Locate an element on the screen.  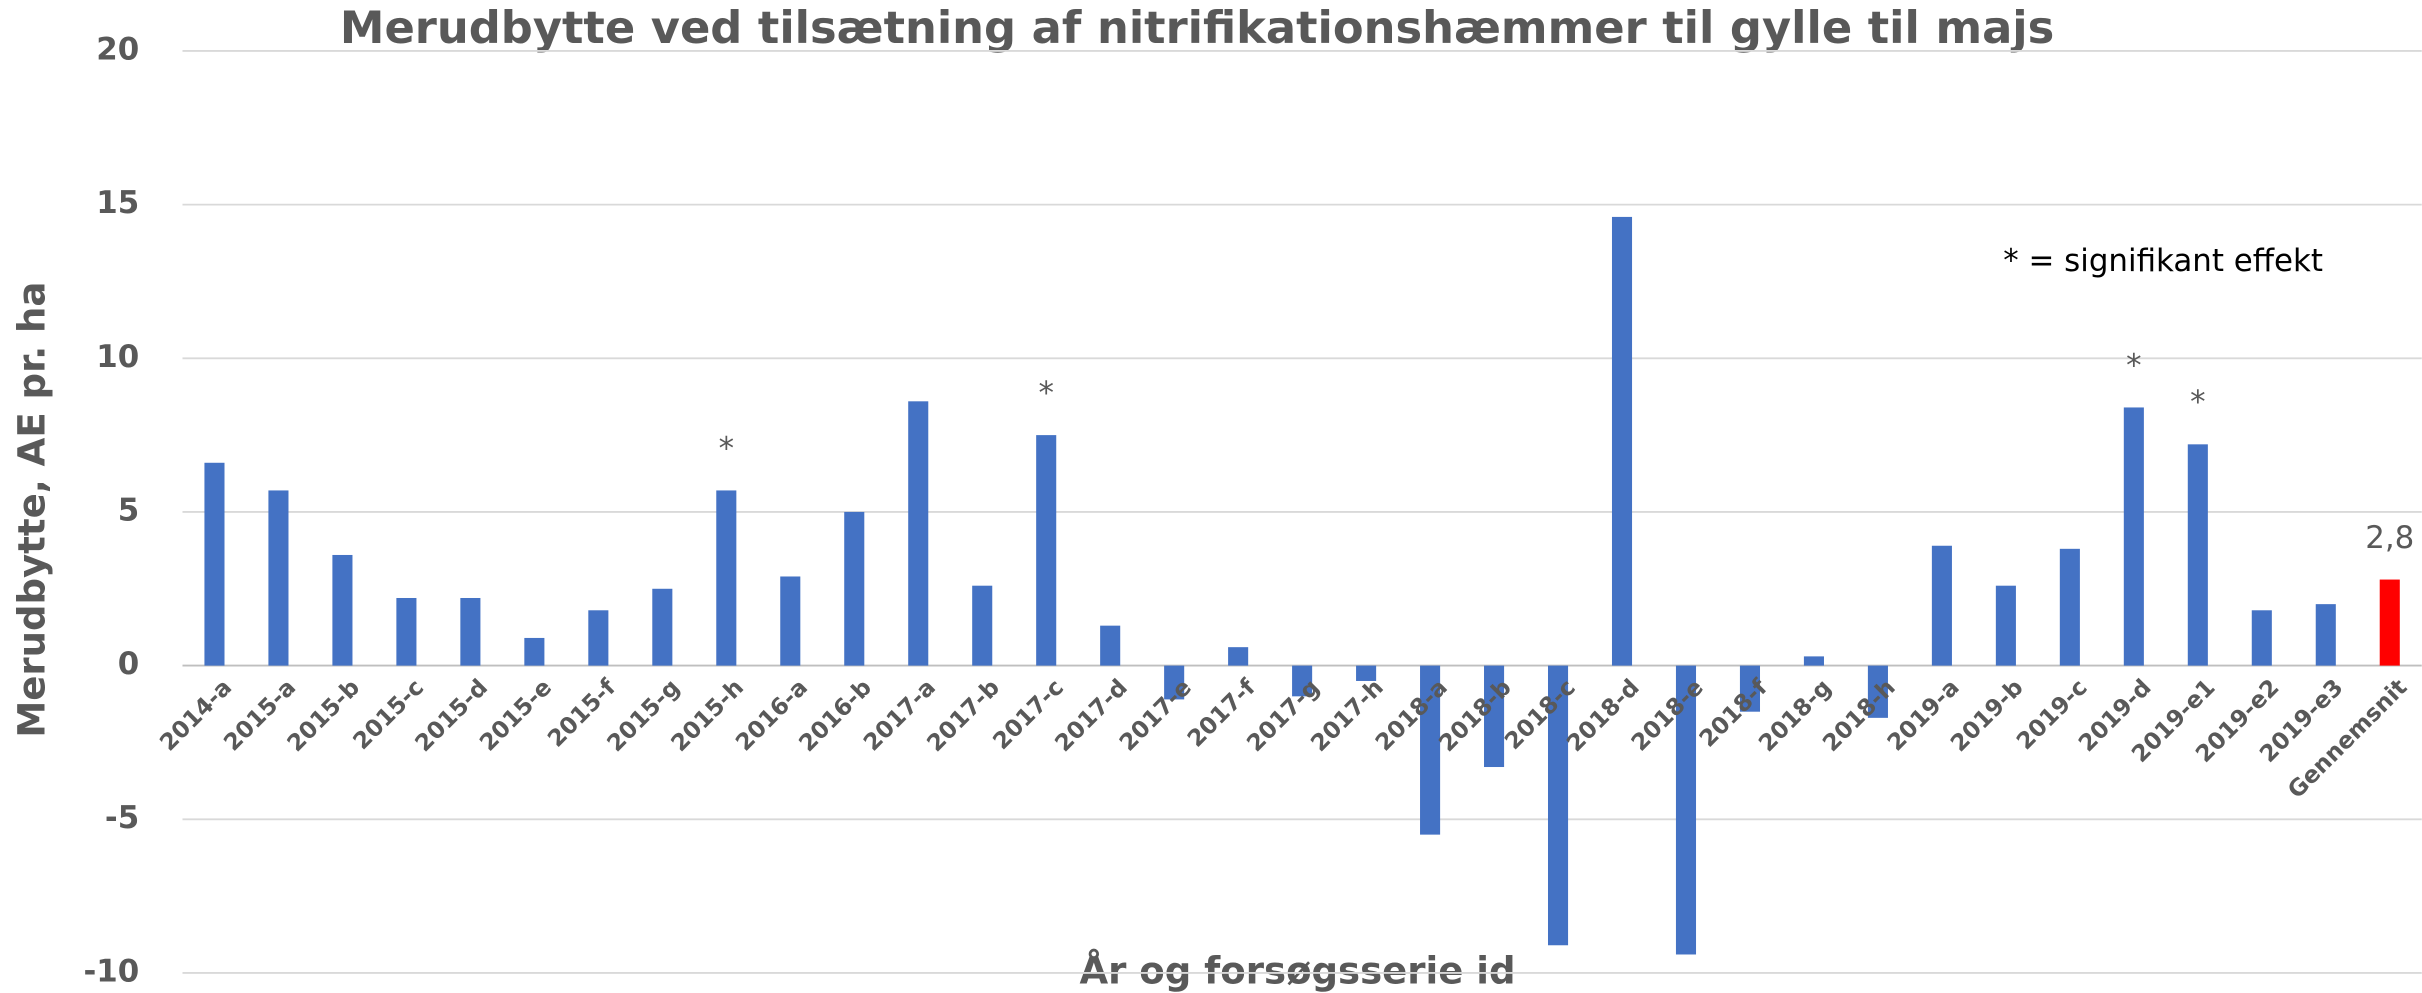
y-tick-label: 5 is located at coordinates (128, 510).